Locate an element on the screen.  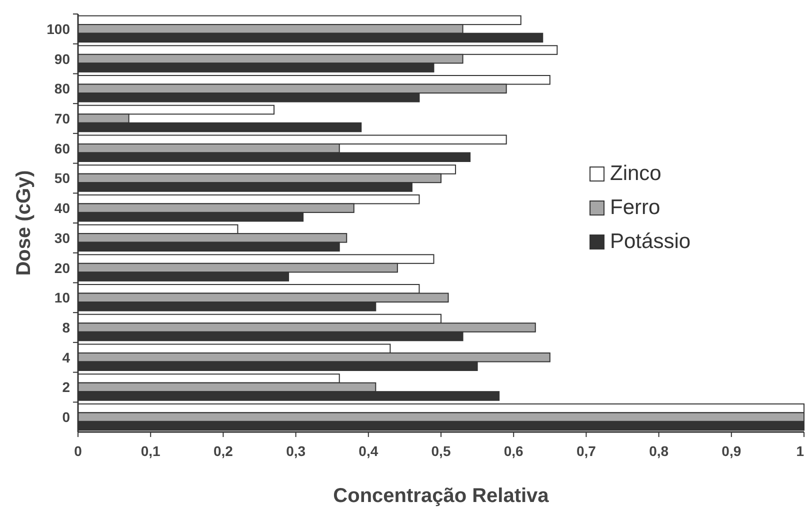
y-tick-label: 70 is located at coordinates (62, 118).